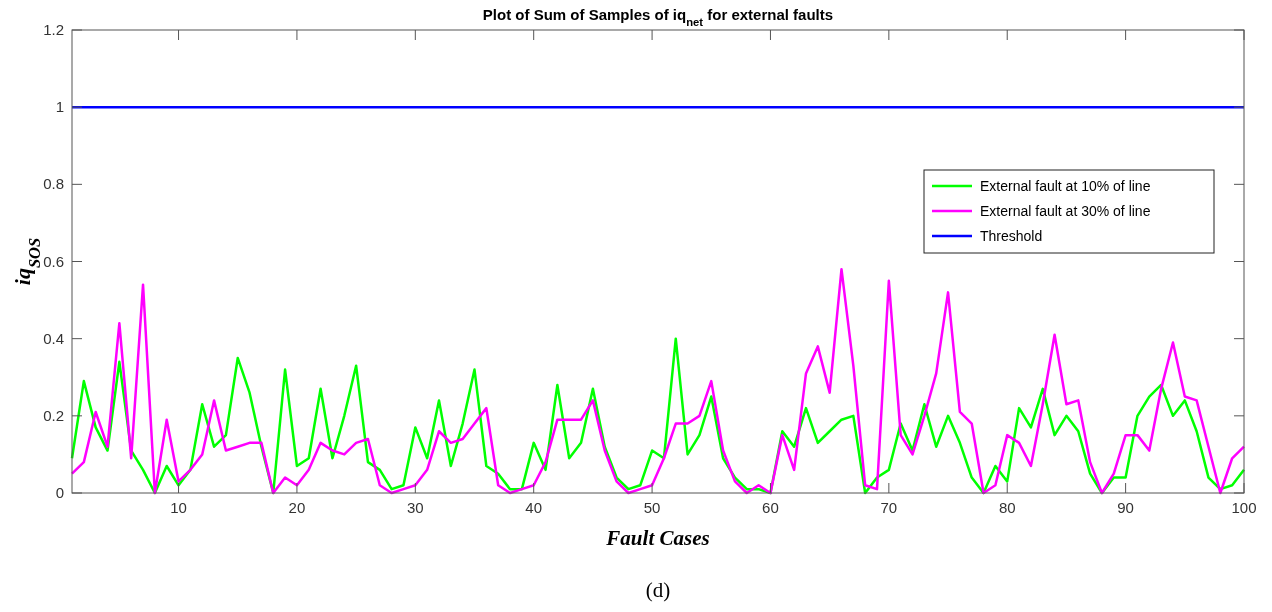 The width and height of the screenshot is (1272, 612). Describe the element at coordinates (1007, 507) in the screenshot. I see `x-tick-label: 80` at that location.